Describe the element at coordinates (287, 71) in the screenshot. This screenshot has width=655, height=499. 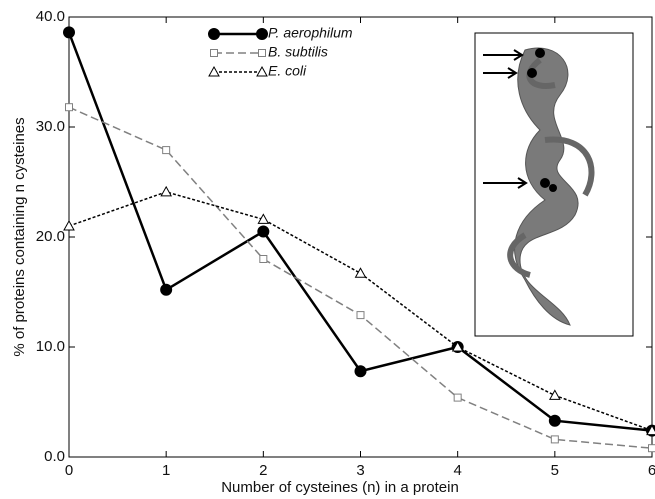
I see `legend-label: E. coli` at that location.